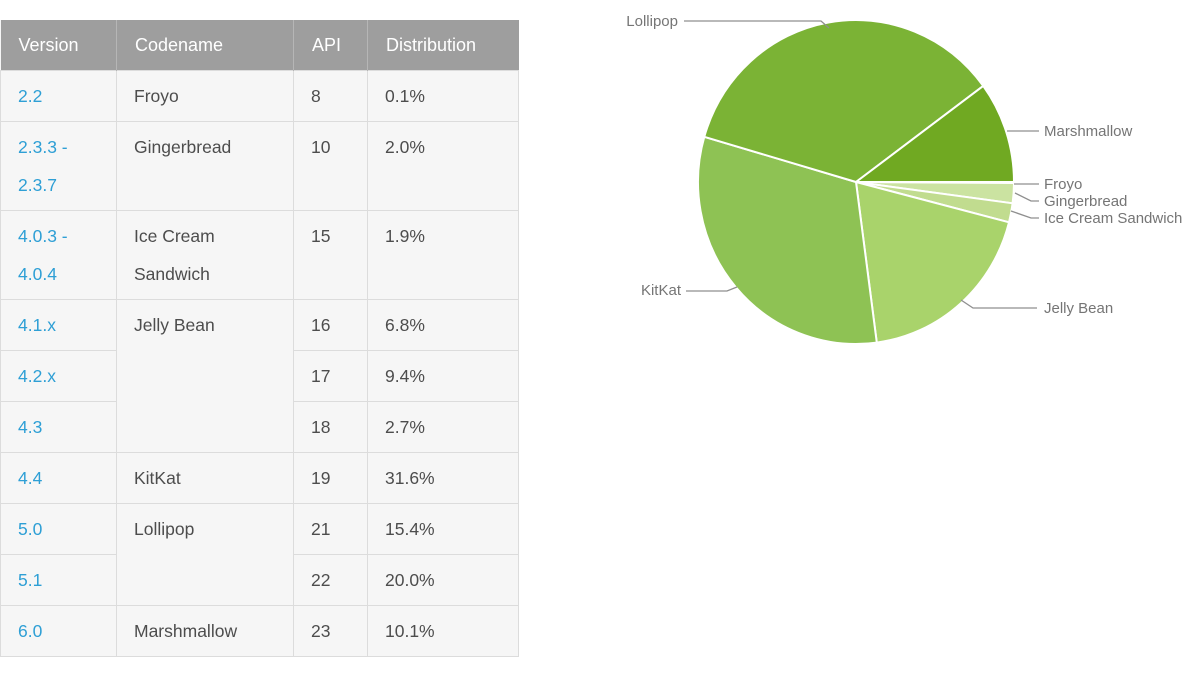 Image resolution: width=1200 pixels, height=675 pixels. I want to click on pie-label-marshmallow: Marshmallow, so click(1088, 131).